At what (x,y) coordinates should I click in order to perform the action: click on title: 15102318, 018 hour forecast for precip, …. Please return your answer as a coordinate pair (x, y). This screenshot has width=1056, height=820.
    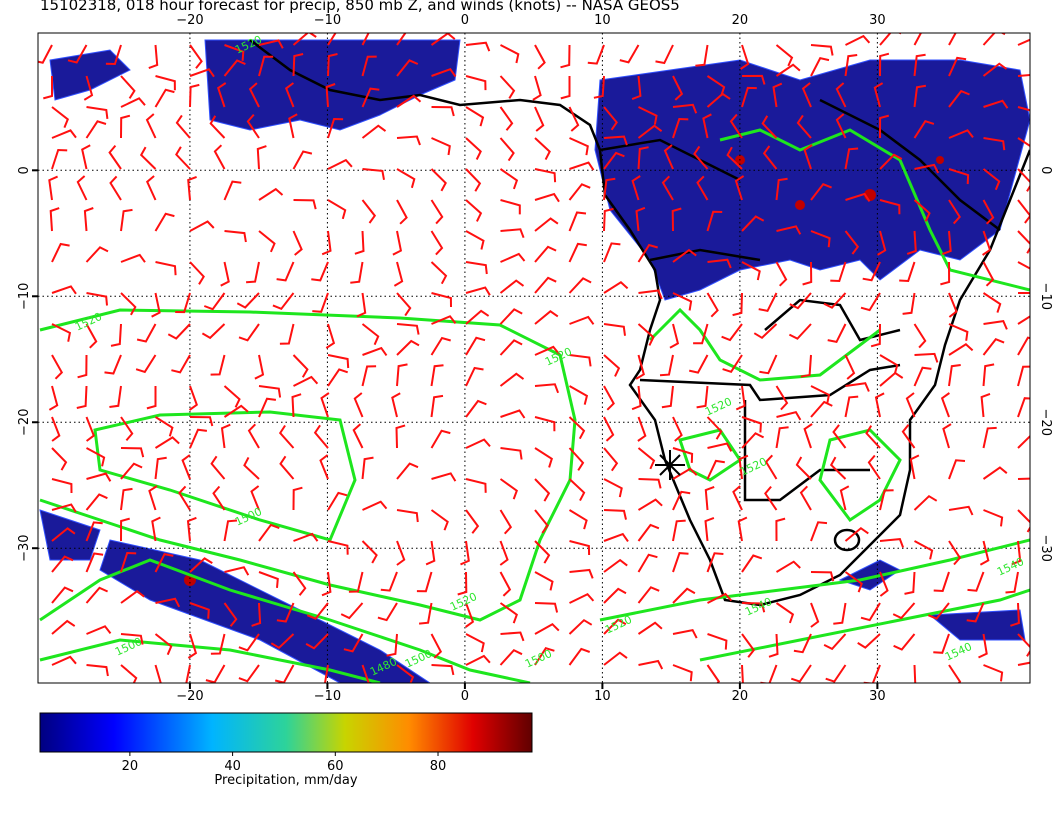
    Looking at the image, I should click on (360, 7).